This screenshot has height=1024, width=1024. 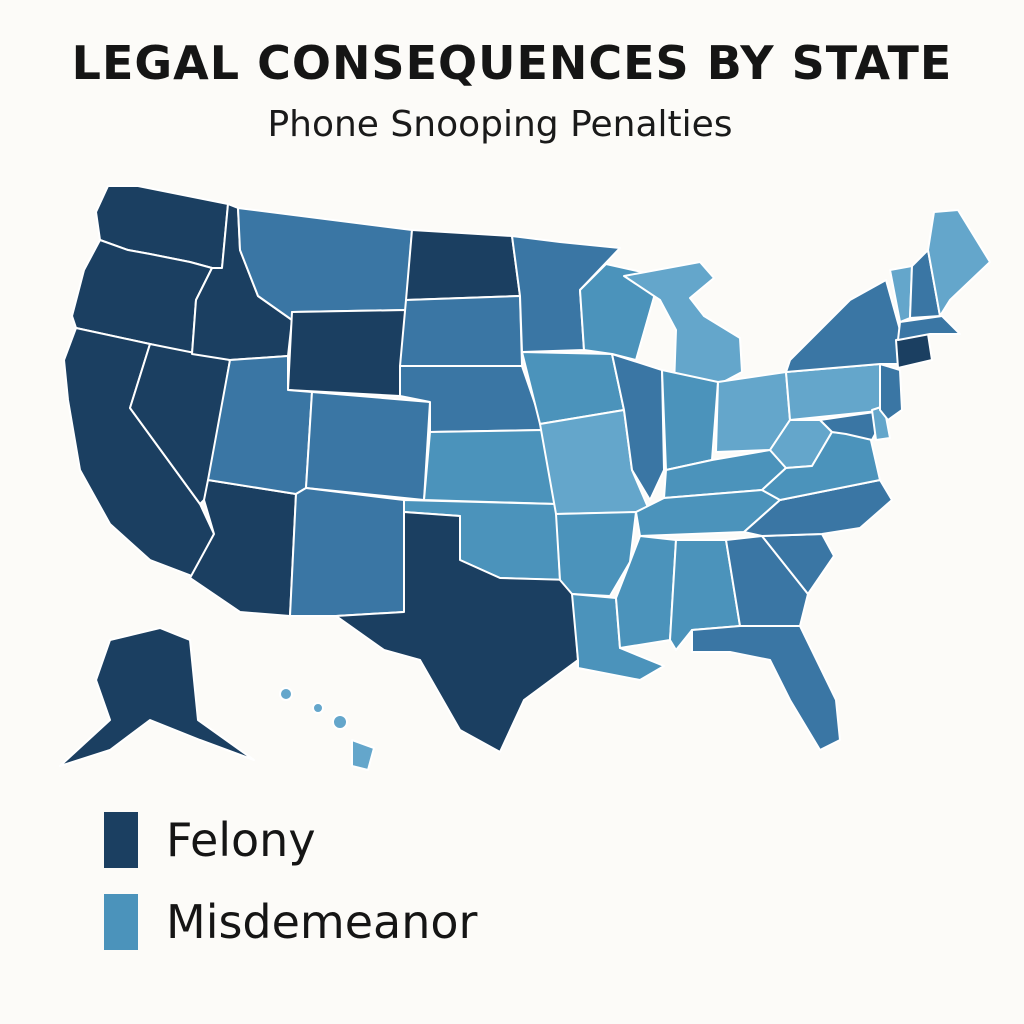 I want to click on florida, so click(x=766, y=688).